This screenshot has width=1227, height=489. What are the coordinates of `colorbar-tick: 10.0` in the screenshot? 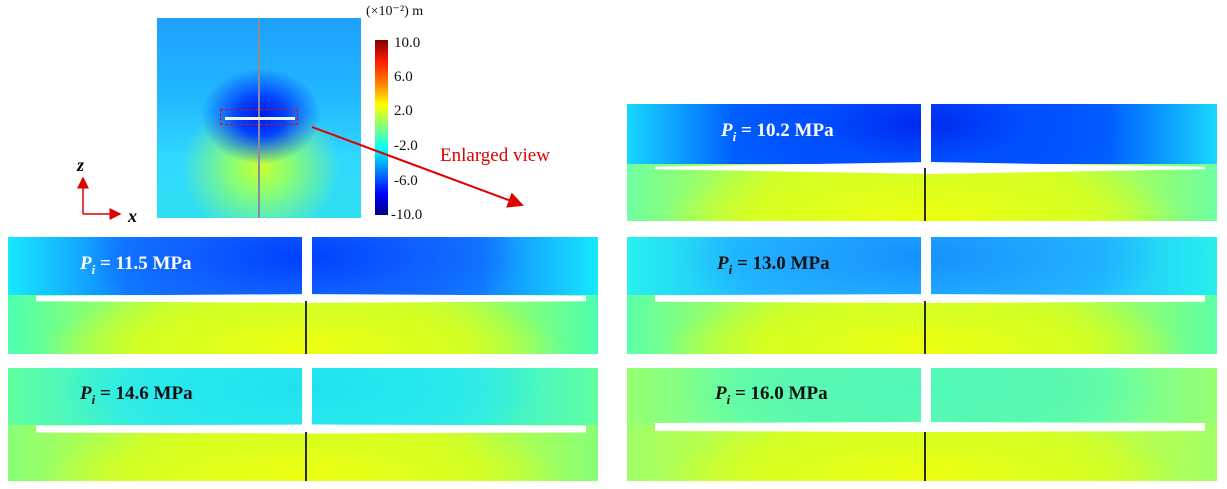 It's located at (407, 43).